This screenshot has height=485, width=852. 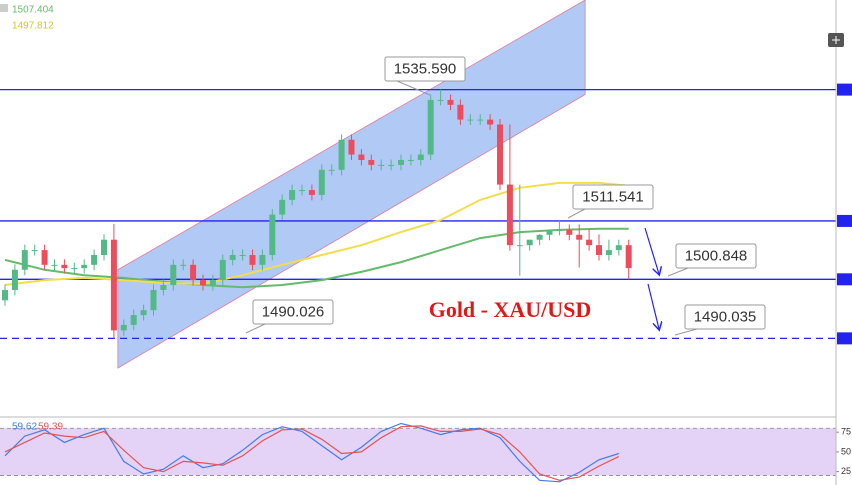 I want to click on ma-legend: 1497.812, so click(x=33, y=26).